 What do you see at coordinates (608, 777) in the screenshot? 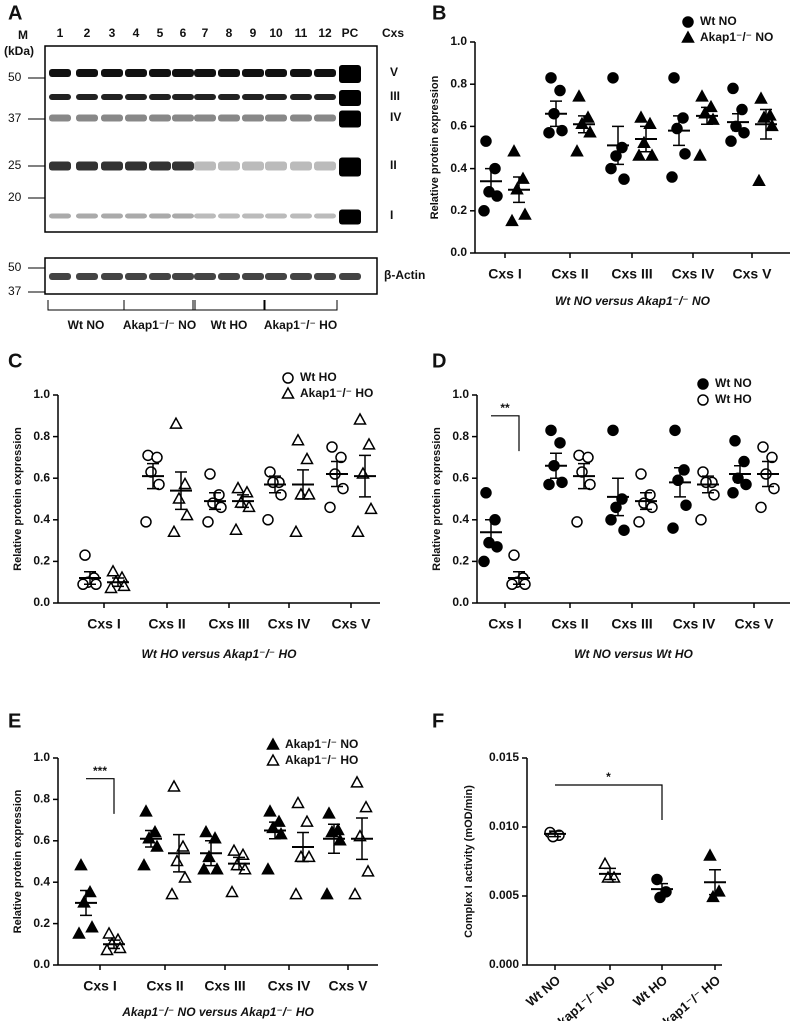
I see `significance-label: *` at bounding box center [608, 777].